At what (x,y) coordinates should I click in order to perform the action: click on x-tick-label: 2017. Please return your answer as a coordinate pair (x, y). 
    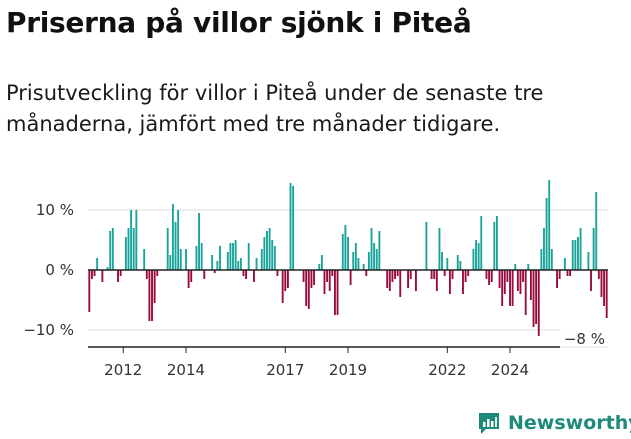
    Looking at the image, I should click on (285, 370).